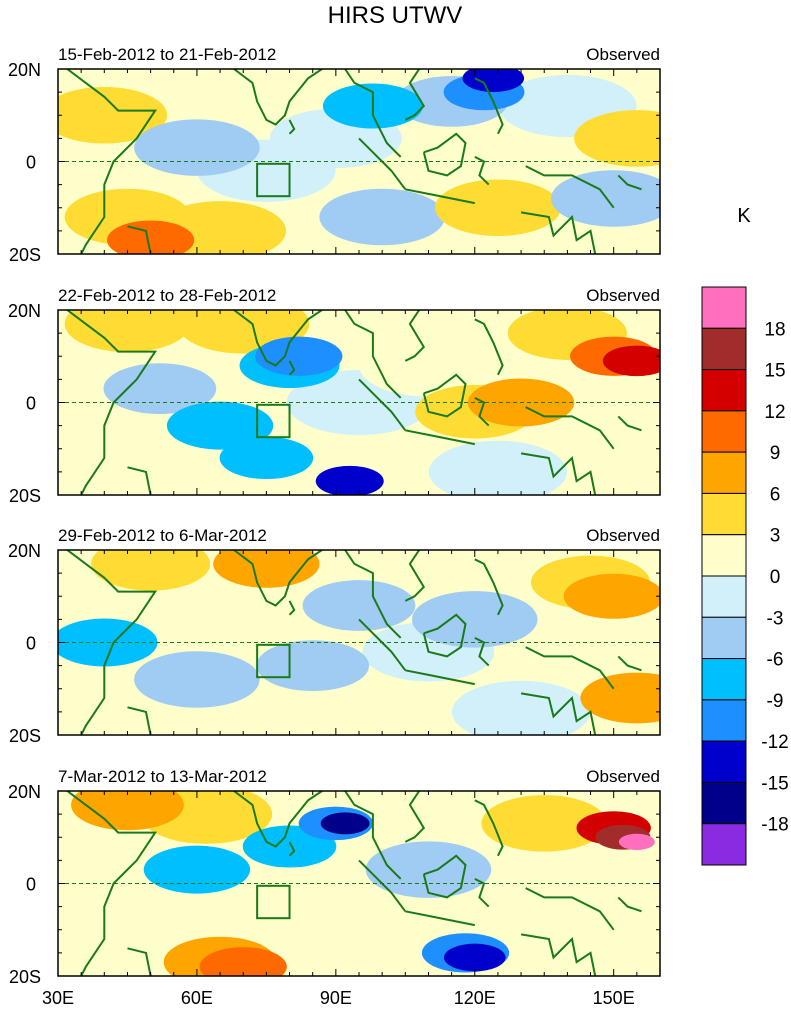 The width and height of the screenshot is (791, 1013). What do you see at coordinates (336, 998) in the screenshot?
I see `x-tick-label: 90E` at bounding box center [336, 998].